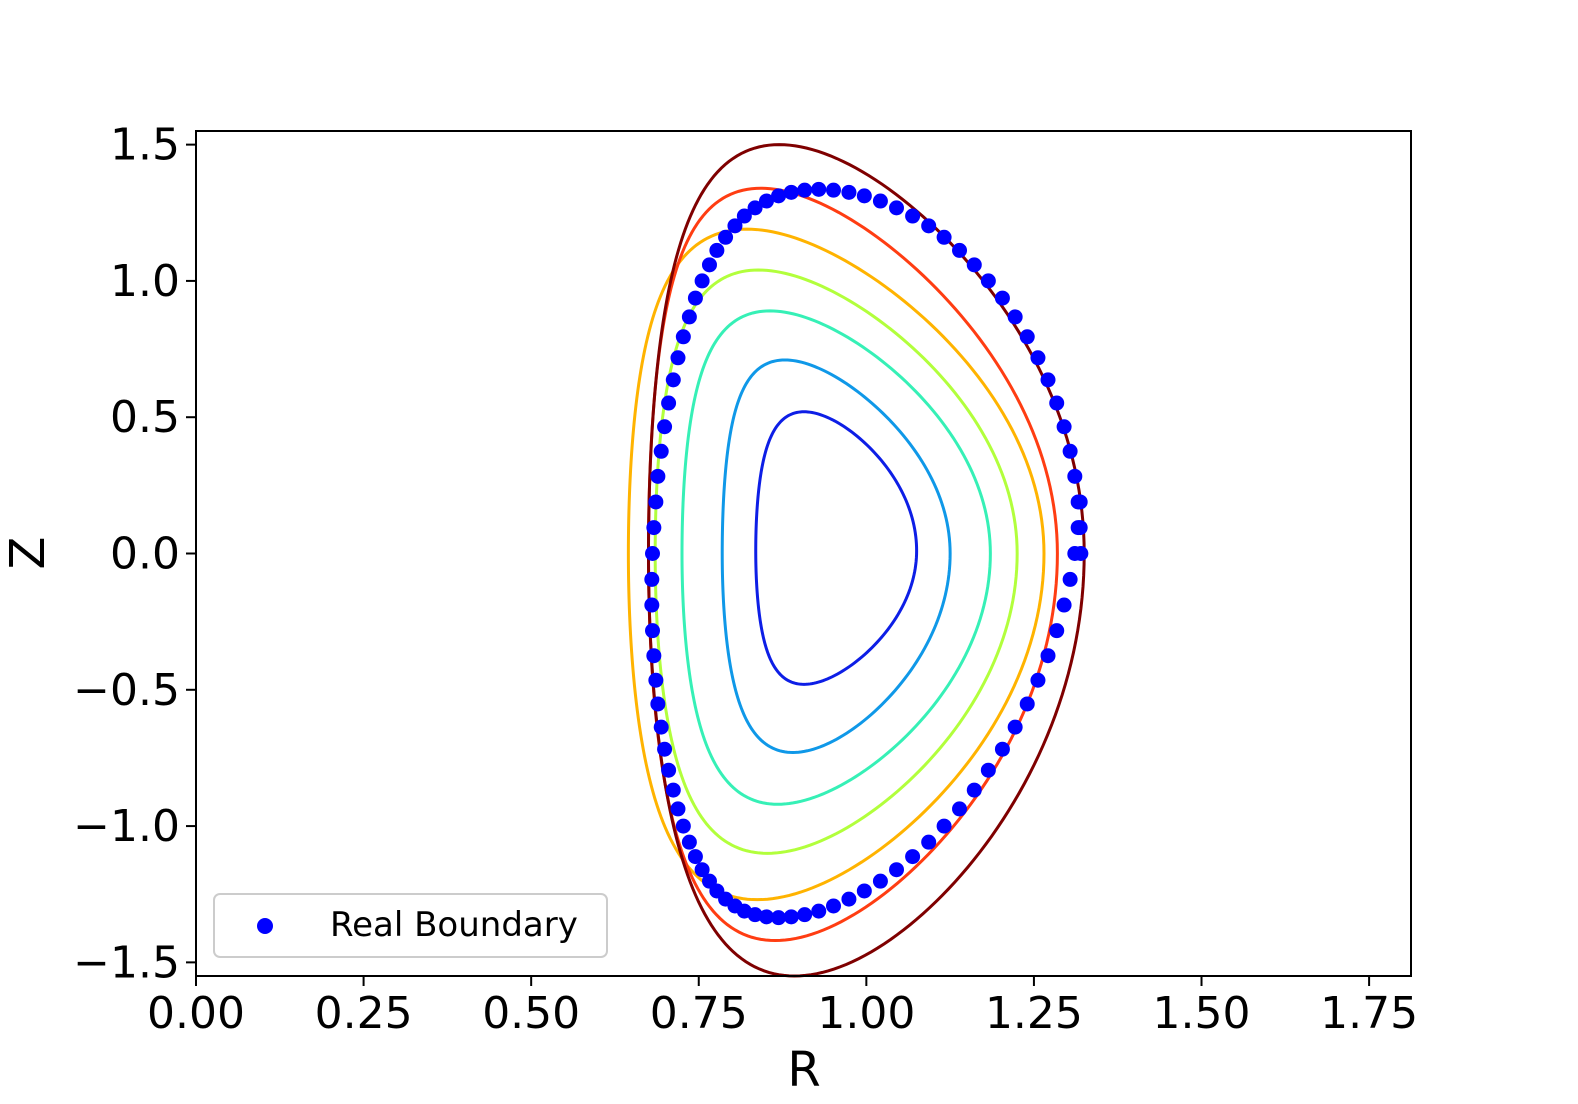 The image size is (1578, 1104). Describe the element at coordinates (1034, 1013) in the screenshot. I see `x-tick-label: 1.25` at that location.